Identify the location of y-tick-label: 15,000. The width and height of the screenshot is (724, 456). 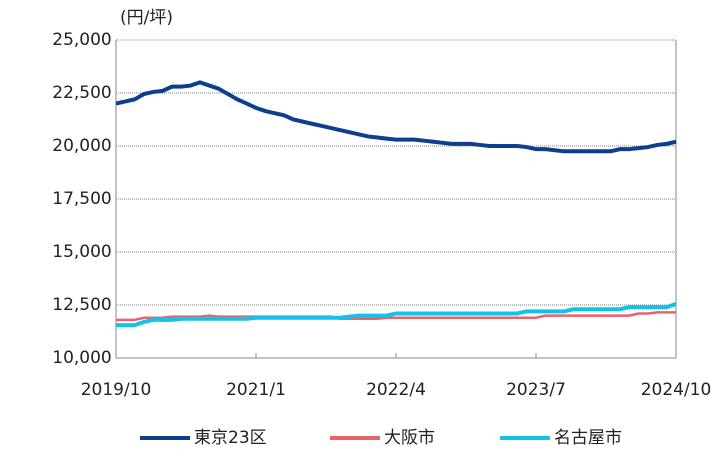
(81, 252).